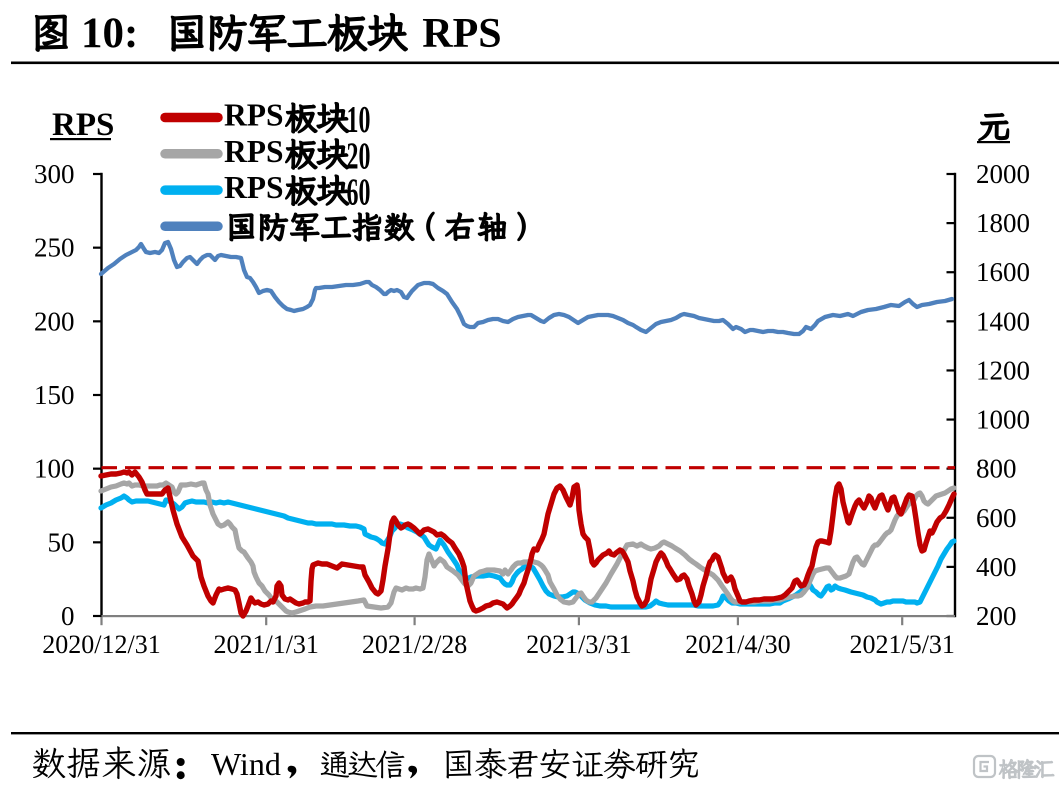 Image resolution: width=1059 pixels, height=792 pixels. Describe the element at coordinates (54, 174) in the screenshot. I see `svg-text: 300` at that location.